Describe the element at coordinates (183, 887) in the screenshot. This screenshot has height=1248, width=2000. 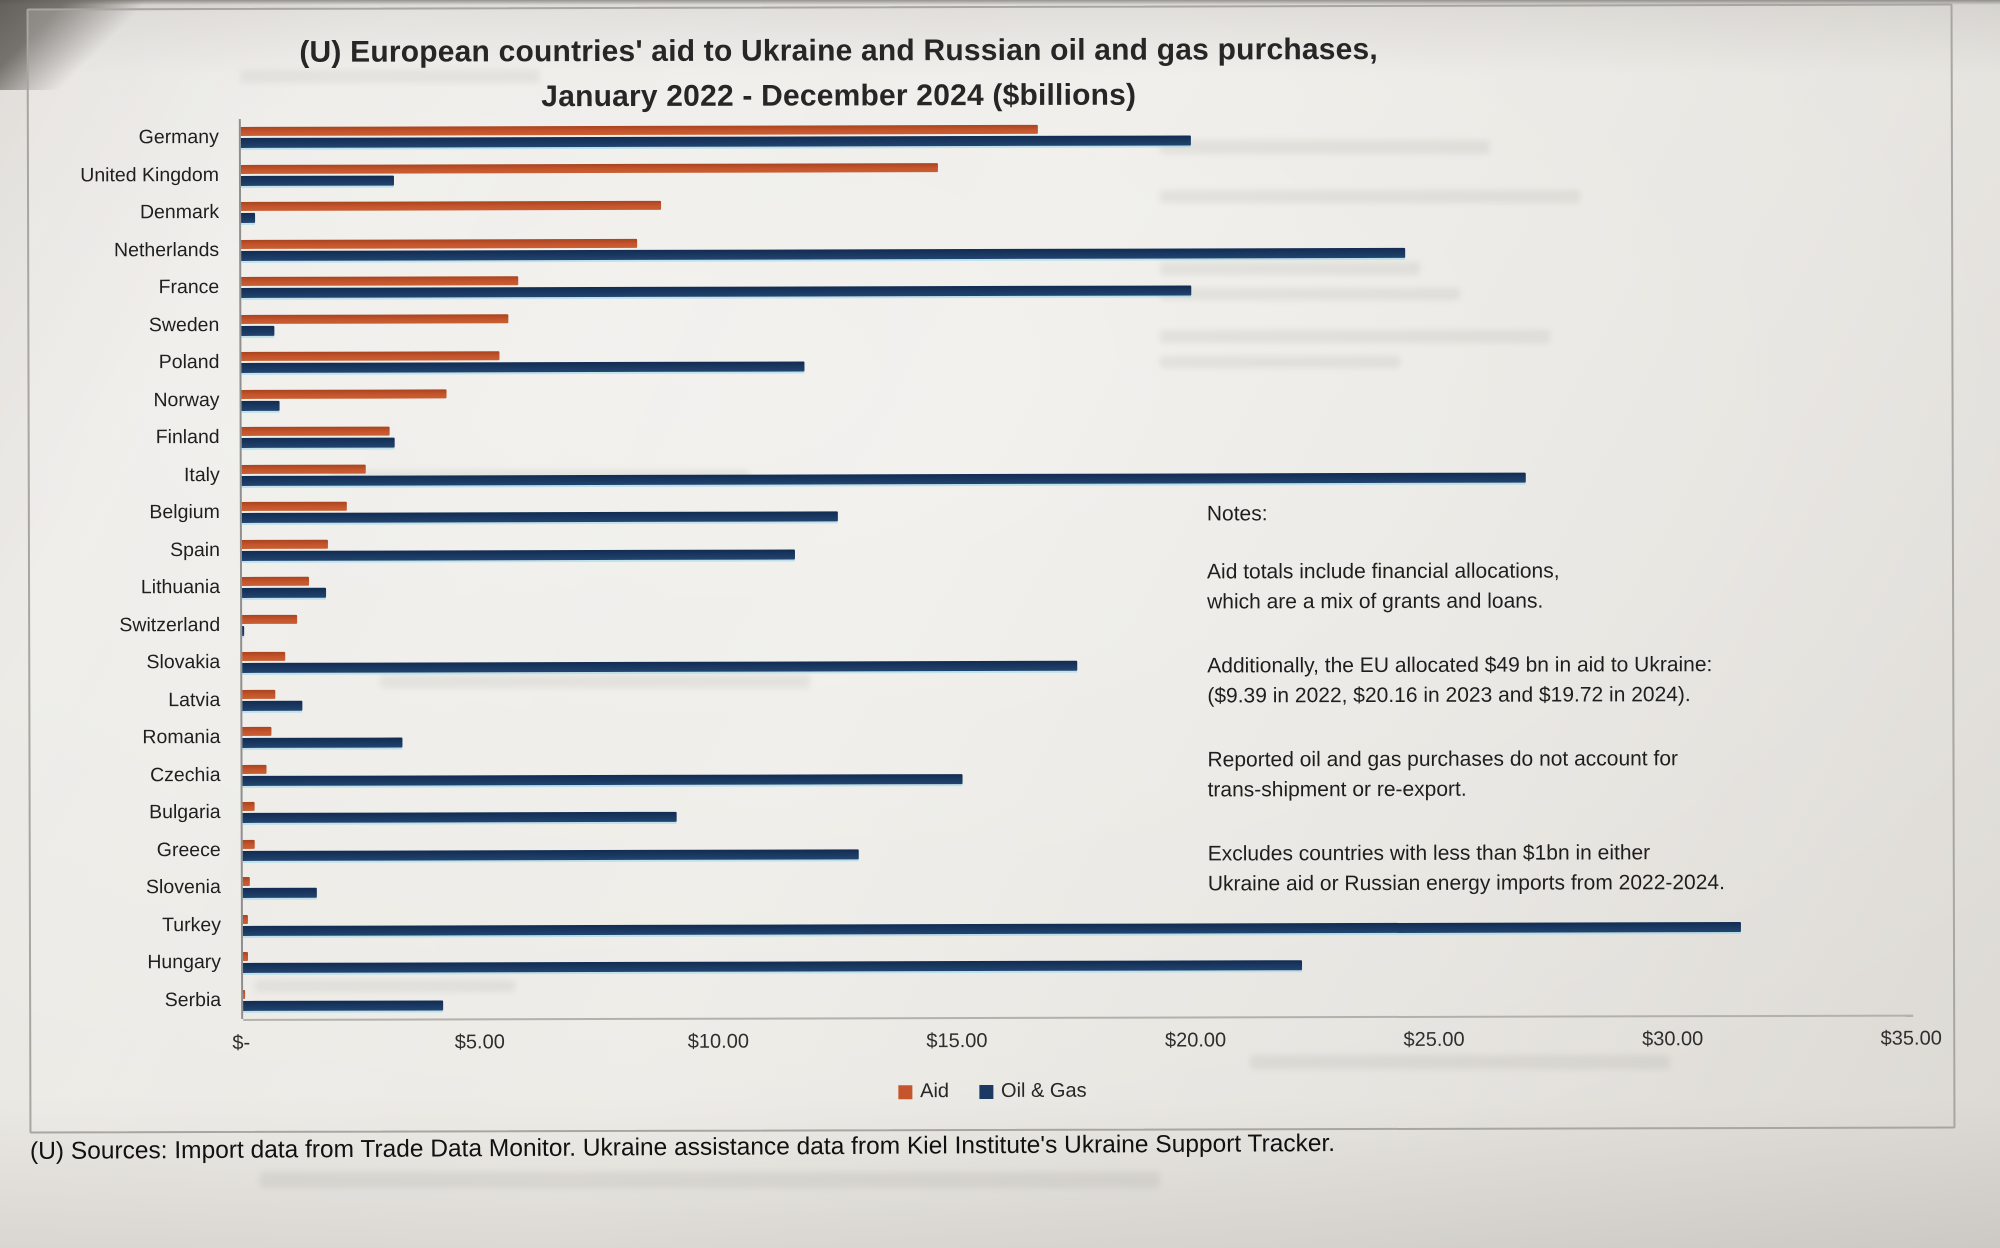
I see `category-label: Slovenia` at that location.